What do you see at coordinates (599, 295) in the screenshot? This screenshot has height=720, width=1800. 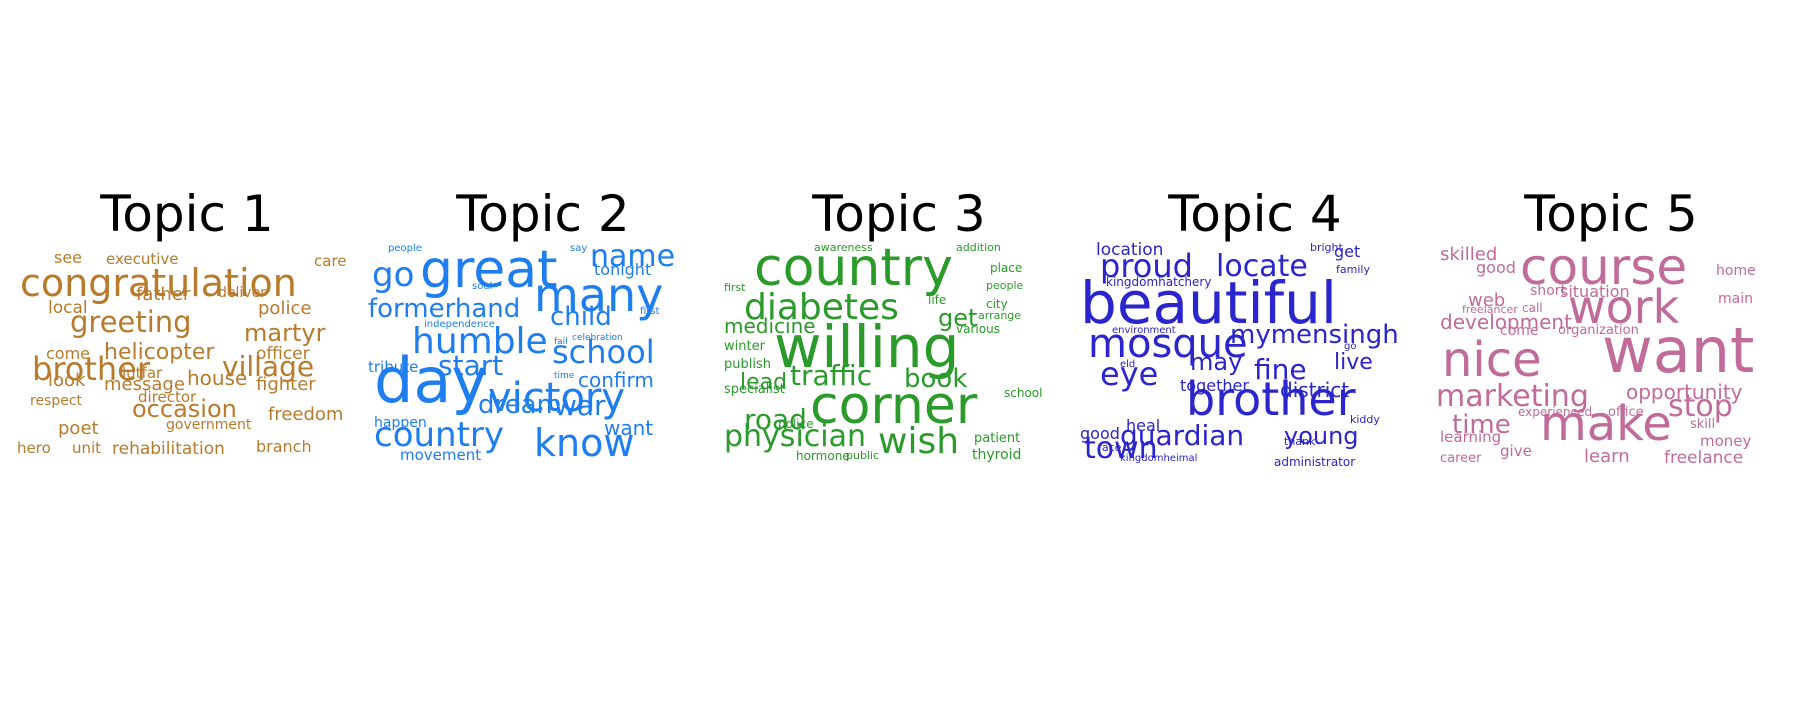 I see `cloud-word: many` at bounding box center [599, 295].